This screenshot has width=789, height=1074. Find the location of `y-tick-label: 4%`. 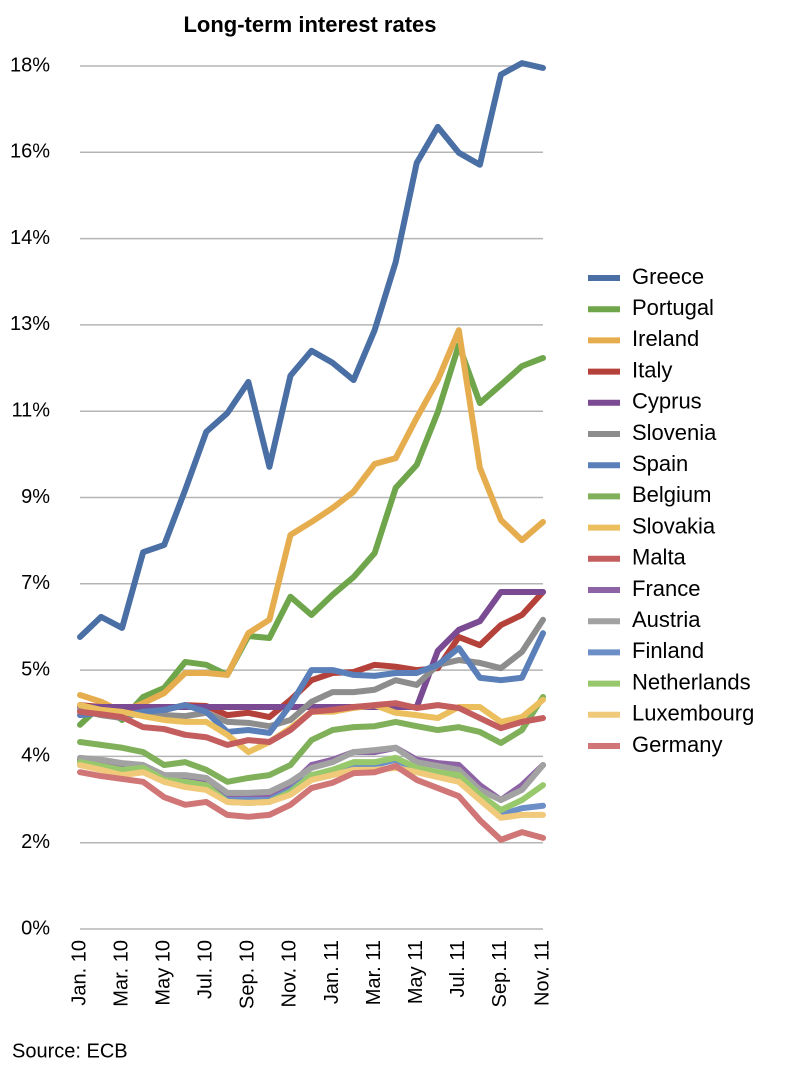

y-tick-label: 4% is located at coordinates (35, 756).